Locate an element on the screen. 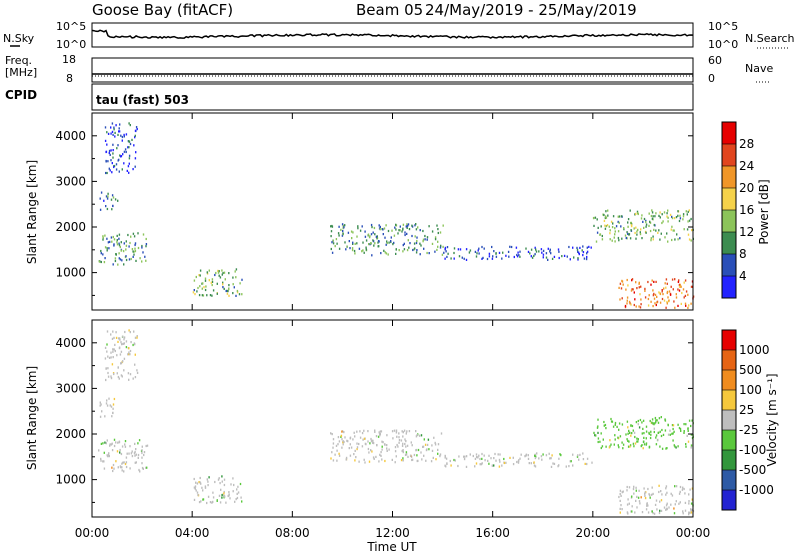  colorbar-tick-label: 25 is located at coordinates (746, 410).